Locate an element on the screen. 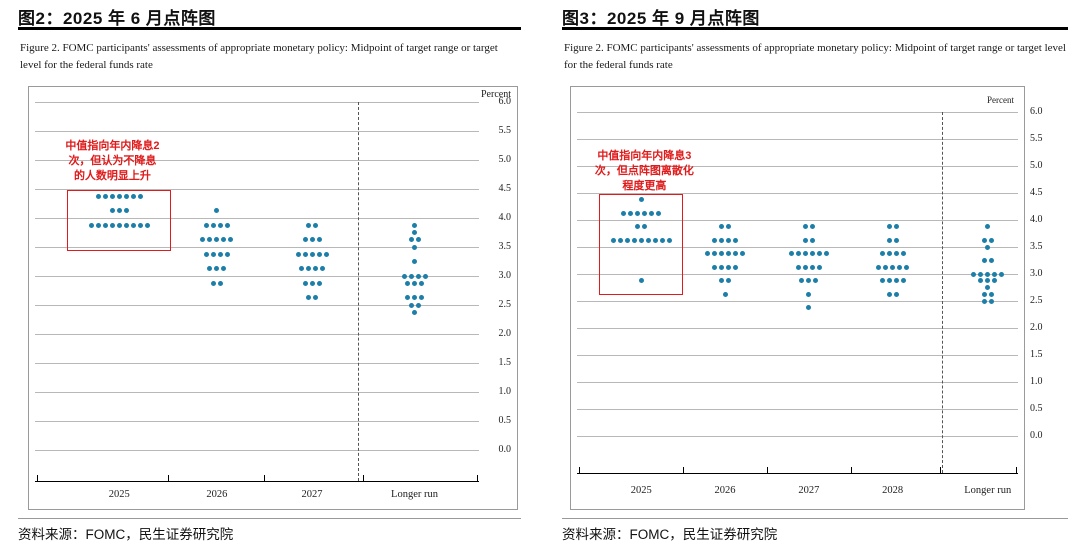  category-label: 2027 is located at coordinates (809, 490).